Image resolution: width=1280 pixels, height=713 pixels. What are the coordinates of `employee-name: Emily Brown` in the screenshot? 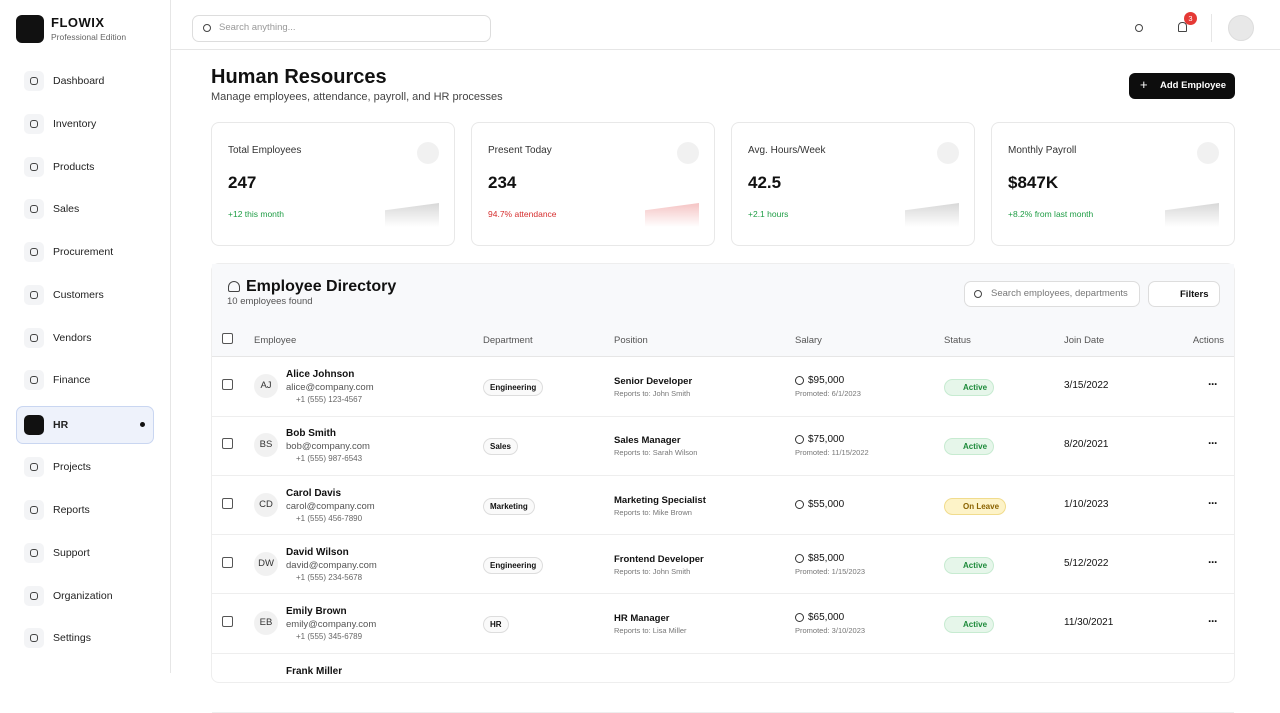 It's located at (316, 612).